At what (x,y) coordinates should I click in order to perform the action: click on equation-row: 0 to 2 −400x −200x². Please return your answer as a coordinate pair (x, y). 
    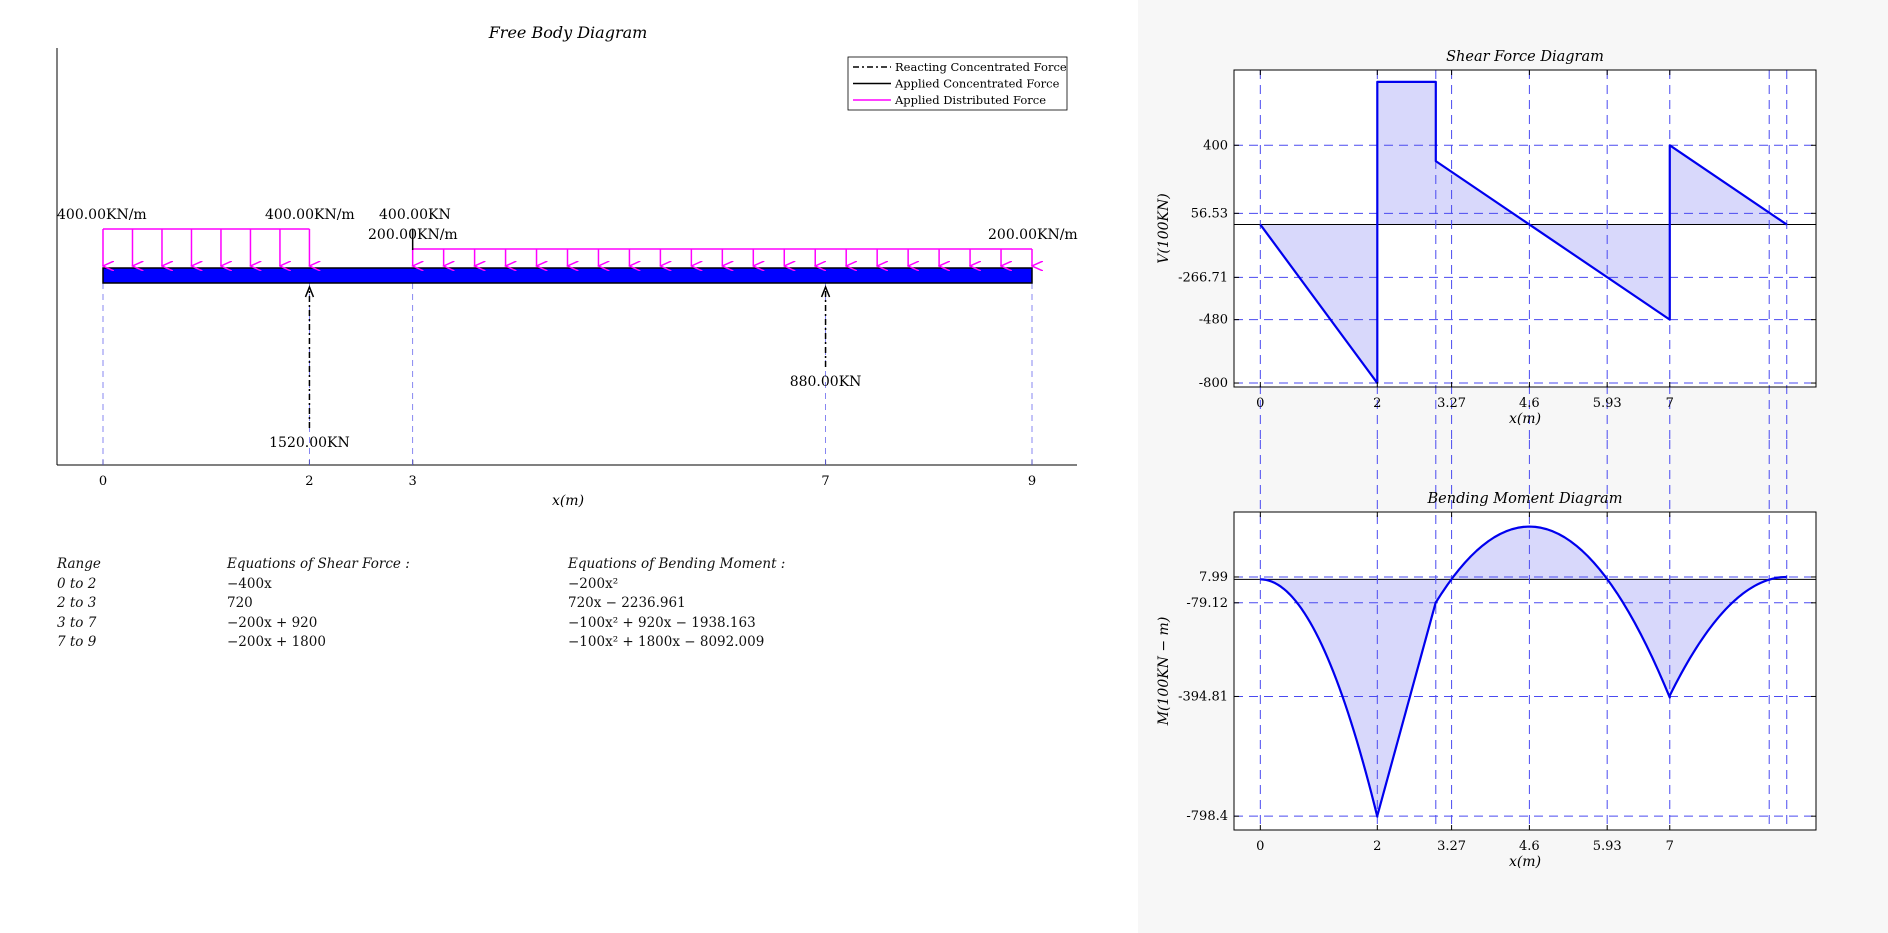
    Looking at the image, I should click on (557, 586).